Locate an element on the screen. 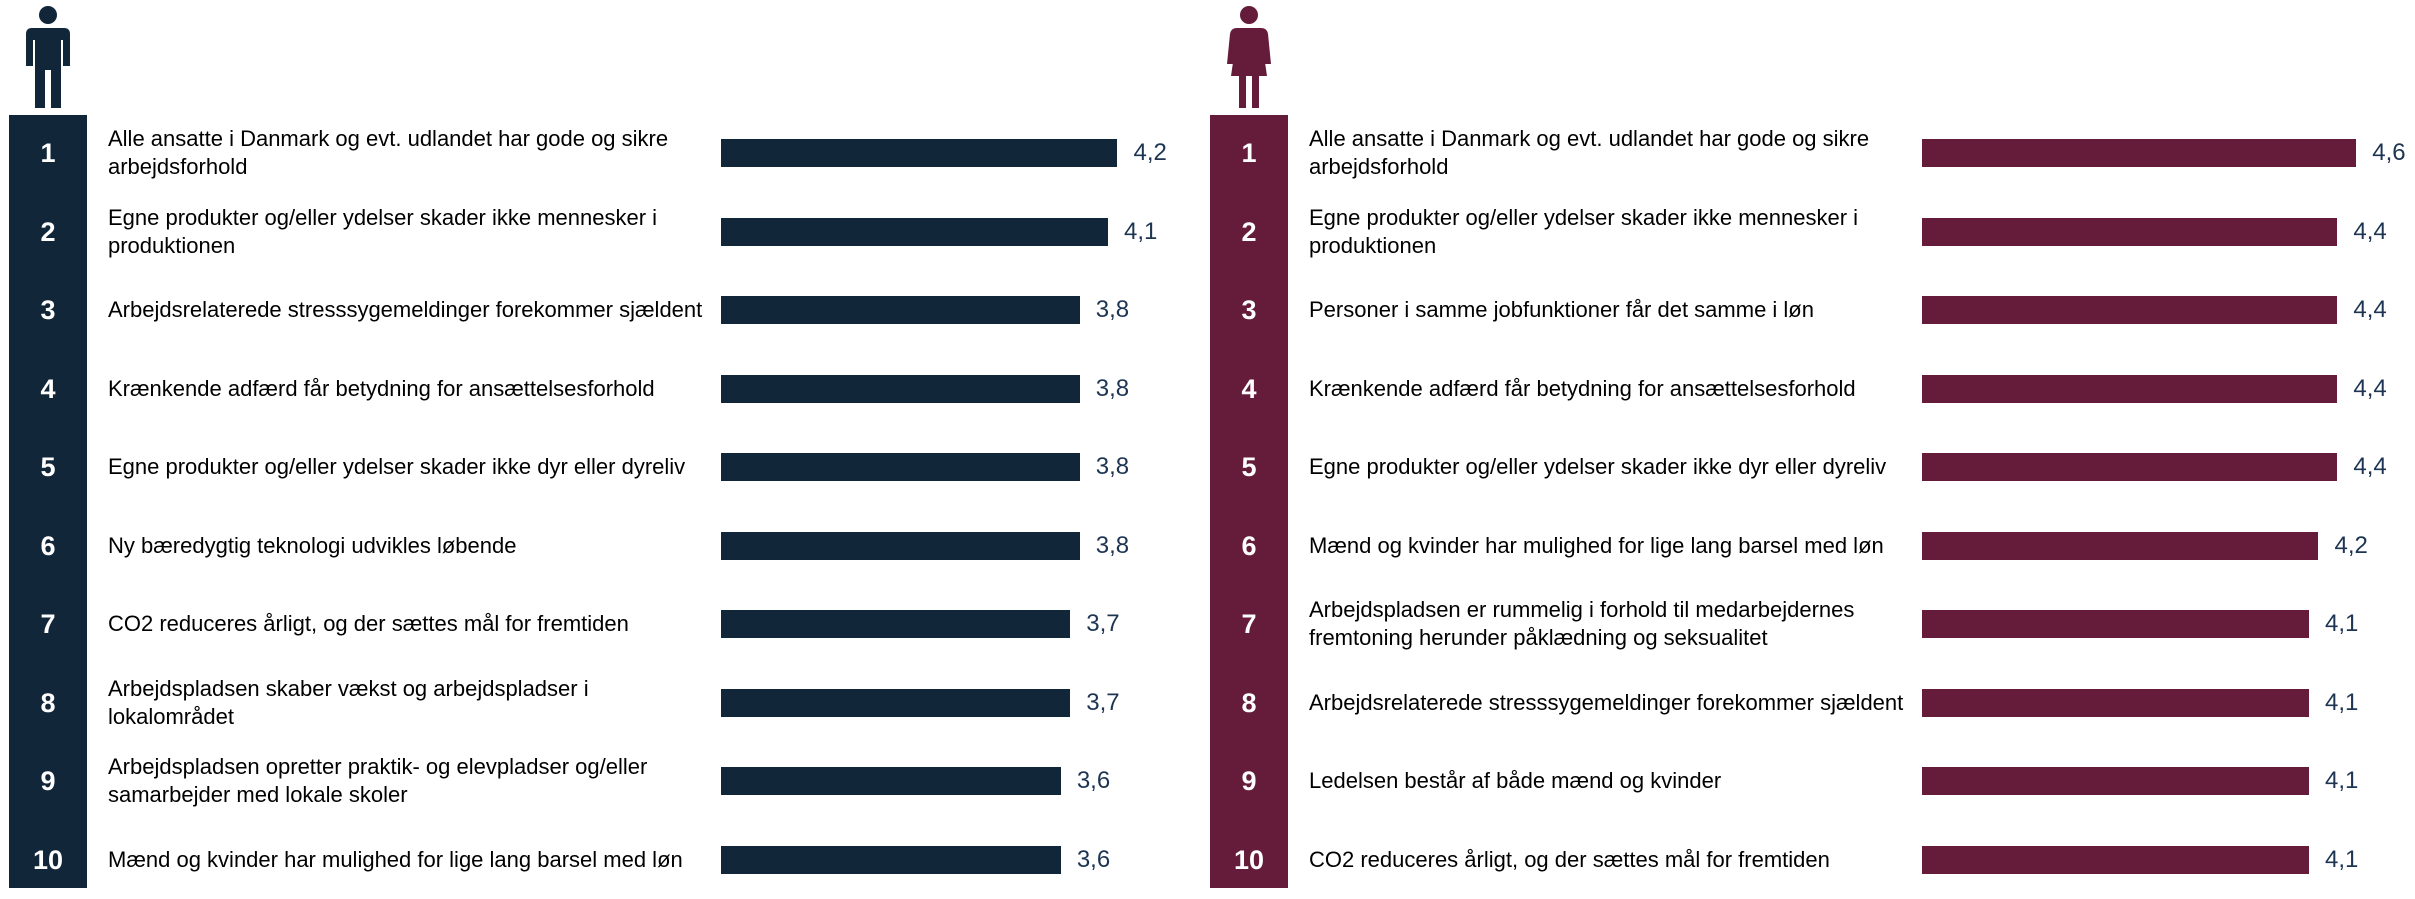 The height and width of the screenshot is (899, 2415). value-label: 4,6 is located at coordinates (2389, 153).